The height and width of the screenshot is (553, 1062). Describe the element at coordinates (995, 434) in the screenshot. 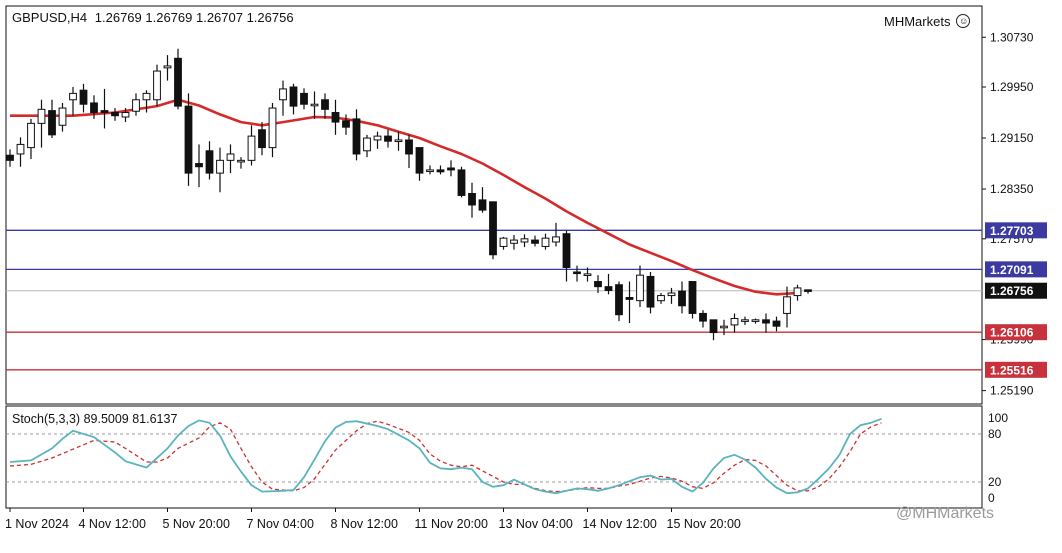

I see `stochastic-level-label: 80` at that location.